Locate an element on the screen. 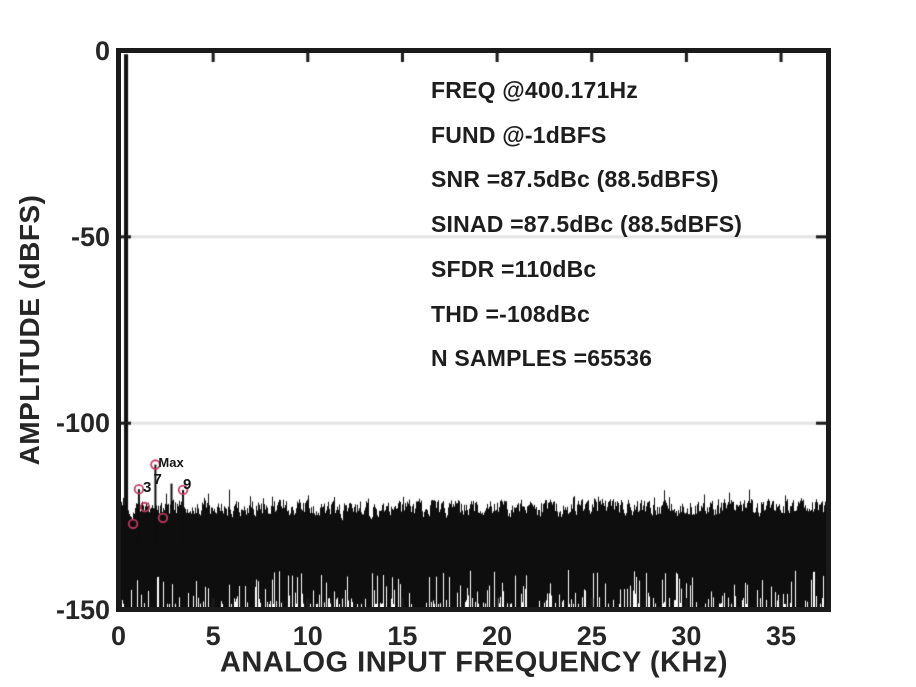 This screenshot has width=916, height=687. x-tick-label: 35 is located at coordinates (781, 636).